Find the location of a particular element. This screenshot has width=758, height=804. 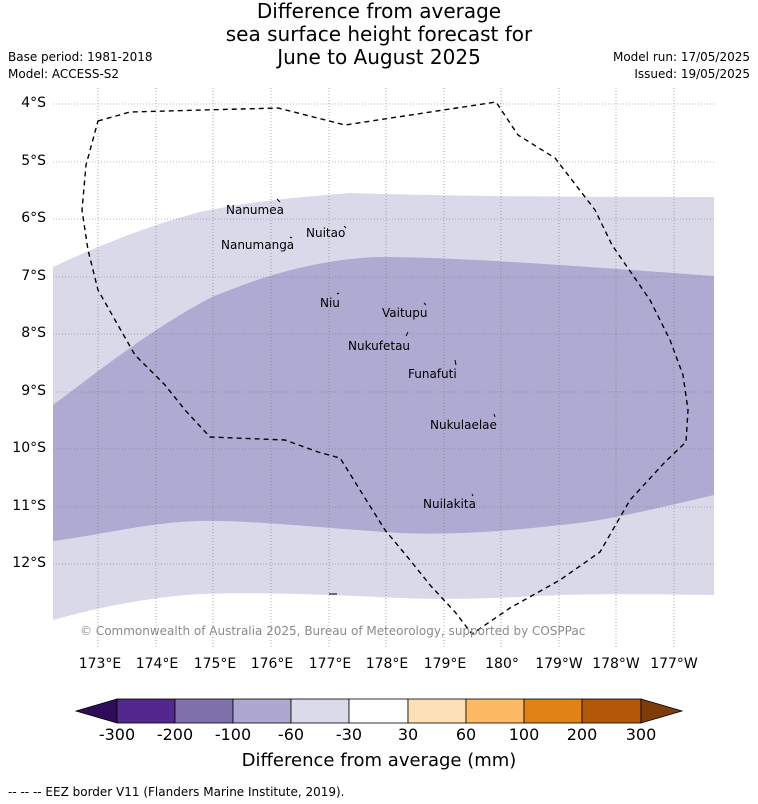

colorbar-low-arrow is located at coordinates (96, 711).